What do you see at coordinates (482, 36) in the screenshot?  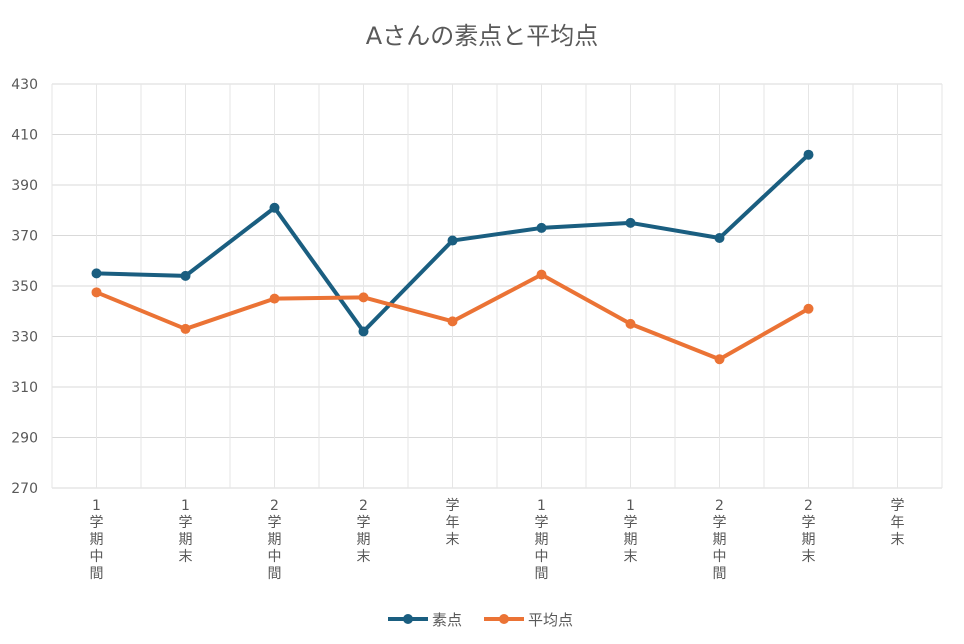 I see `chart-title: Aさんの素点と平均点` at bounding box center [482, 36].